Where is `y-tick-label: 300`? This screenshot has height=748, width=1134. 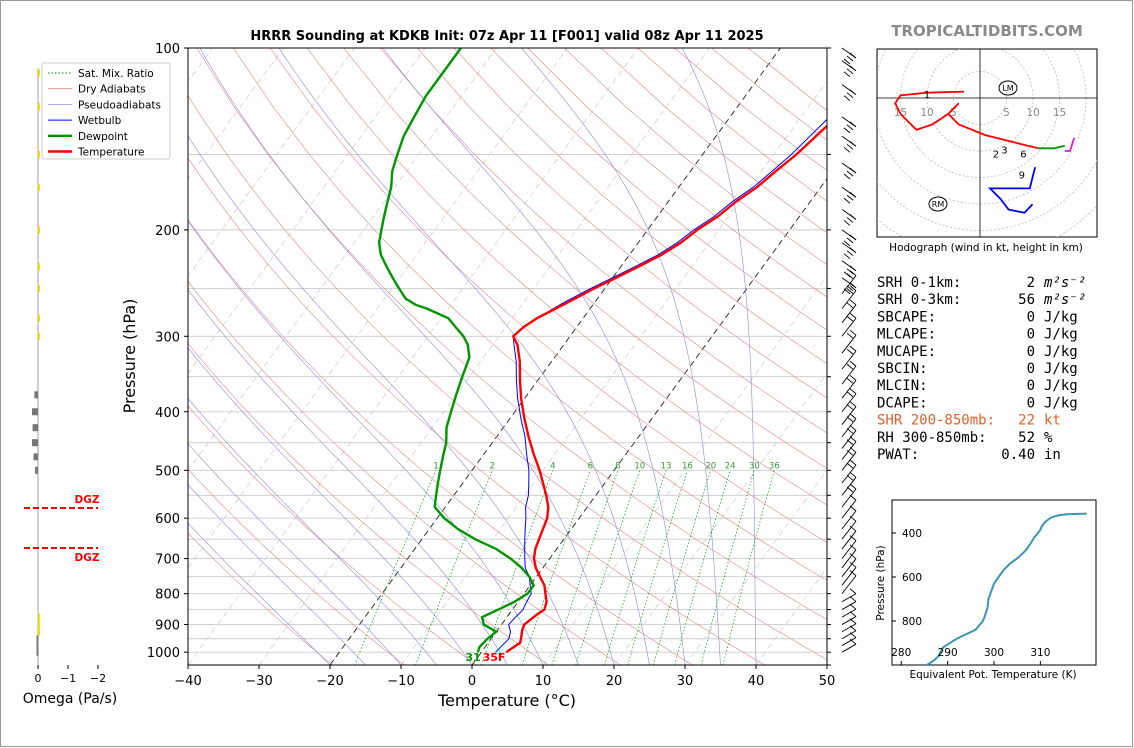 y-tick-label: 300 is located at coordinates (167, 337).